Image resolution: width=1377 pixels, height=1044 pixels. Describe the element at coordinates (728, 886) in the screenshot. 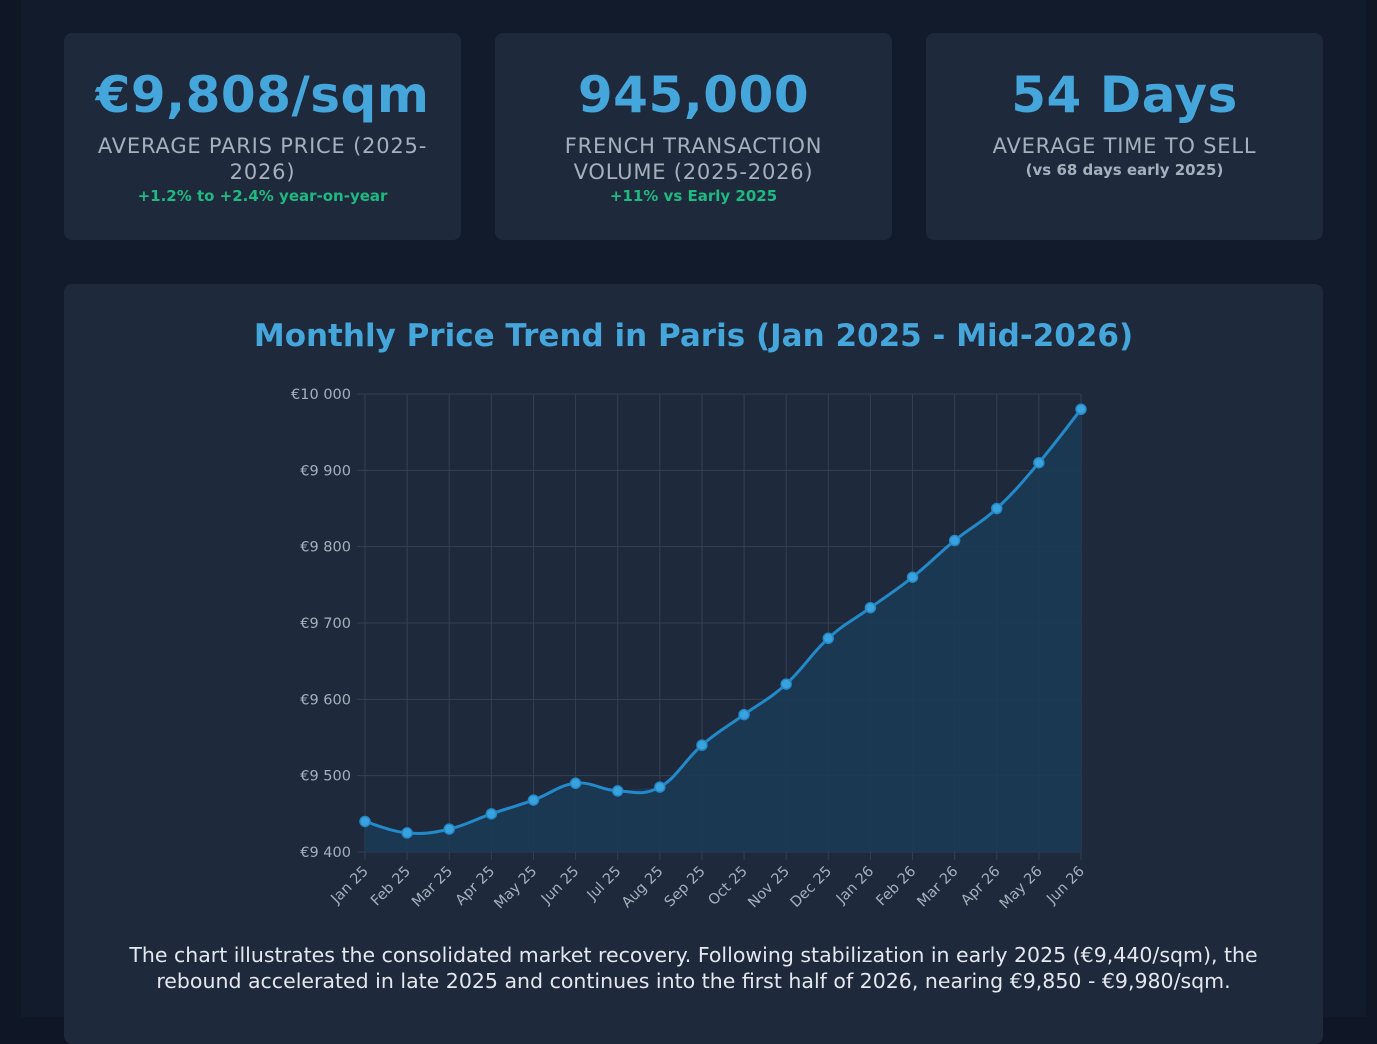

I see `x-tick-label: Oct 25` at that location.